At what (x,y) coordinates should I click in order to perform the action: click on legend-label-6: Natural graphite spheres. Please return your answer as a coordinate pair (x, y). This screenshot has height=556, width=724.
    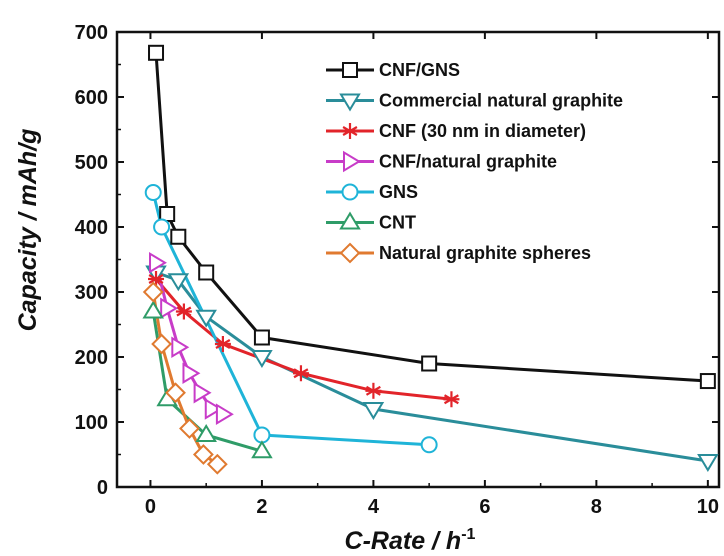
    Looking at the image, I should click on (485, 253).